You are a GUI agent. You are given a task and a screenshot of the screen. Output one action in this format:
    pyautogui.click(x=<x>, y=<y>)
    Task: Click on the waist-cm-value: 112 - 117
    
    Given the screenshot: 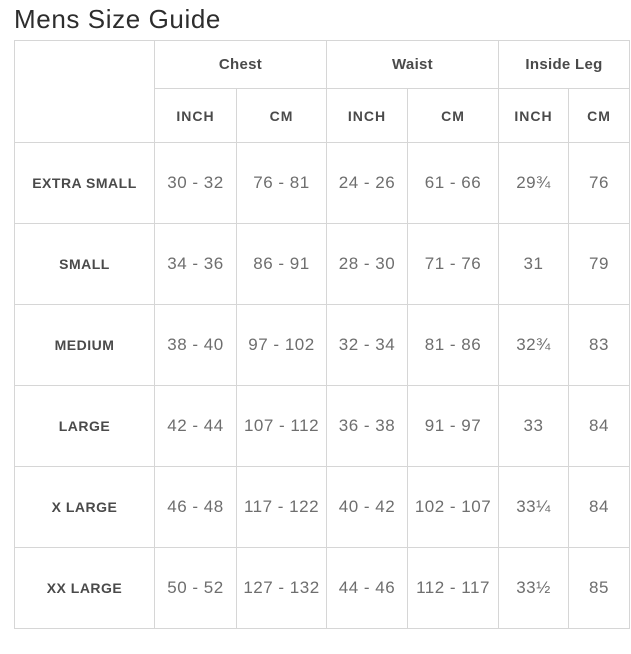 What is the action you would take?
    pyautogui.click(x=453, y=588)
    